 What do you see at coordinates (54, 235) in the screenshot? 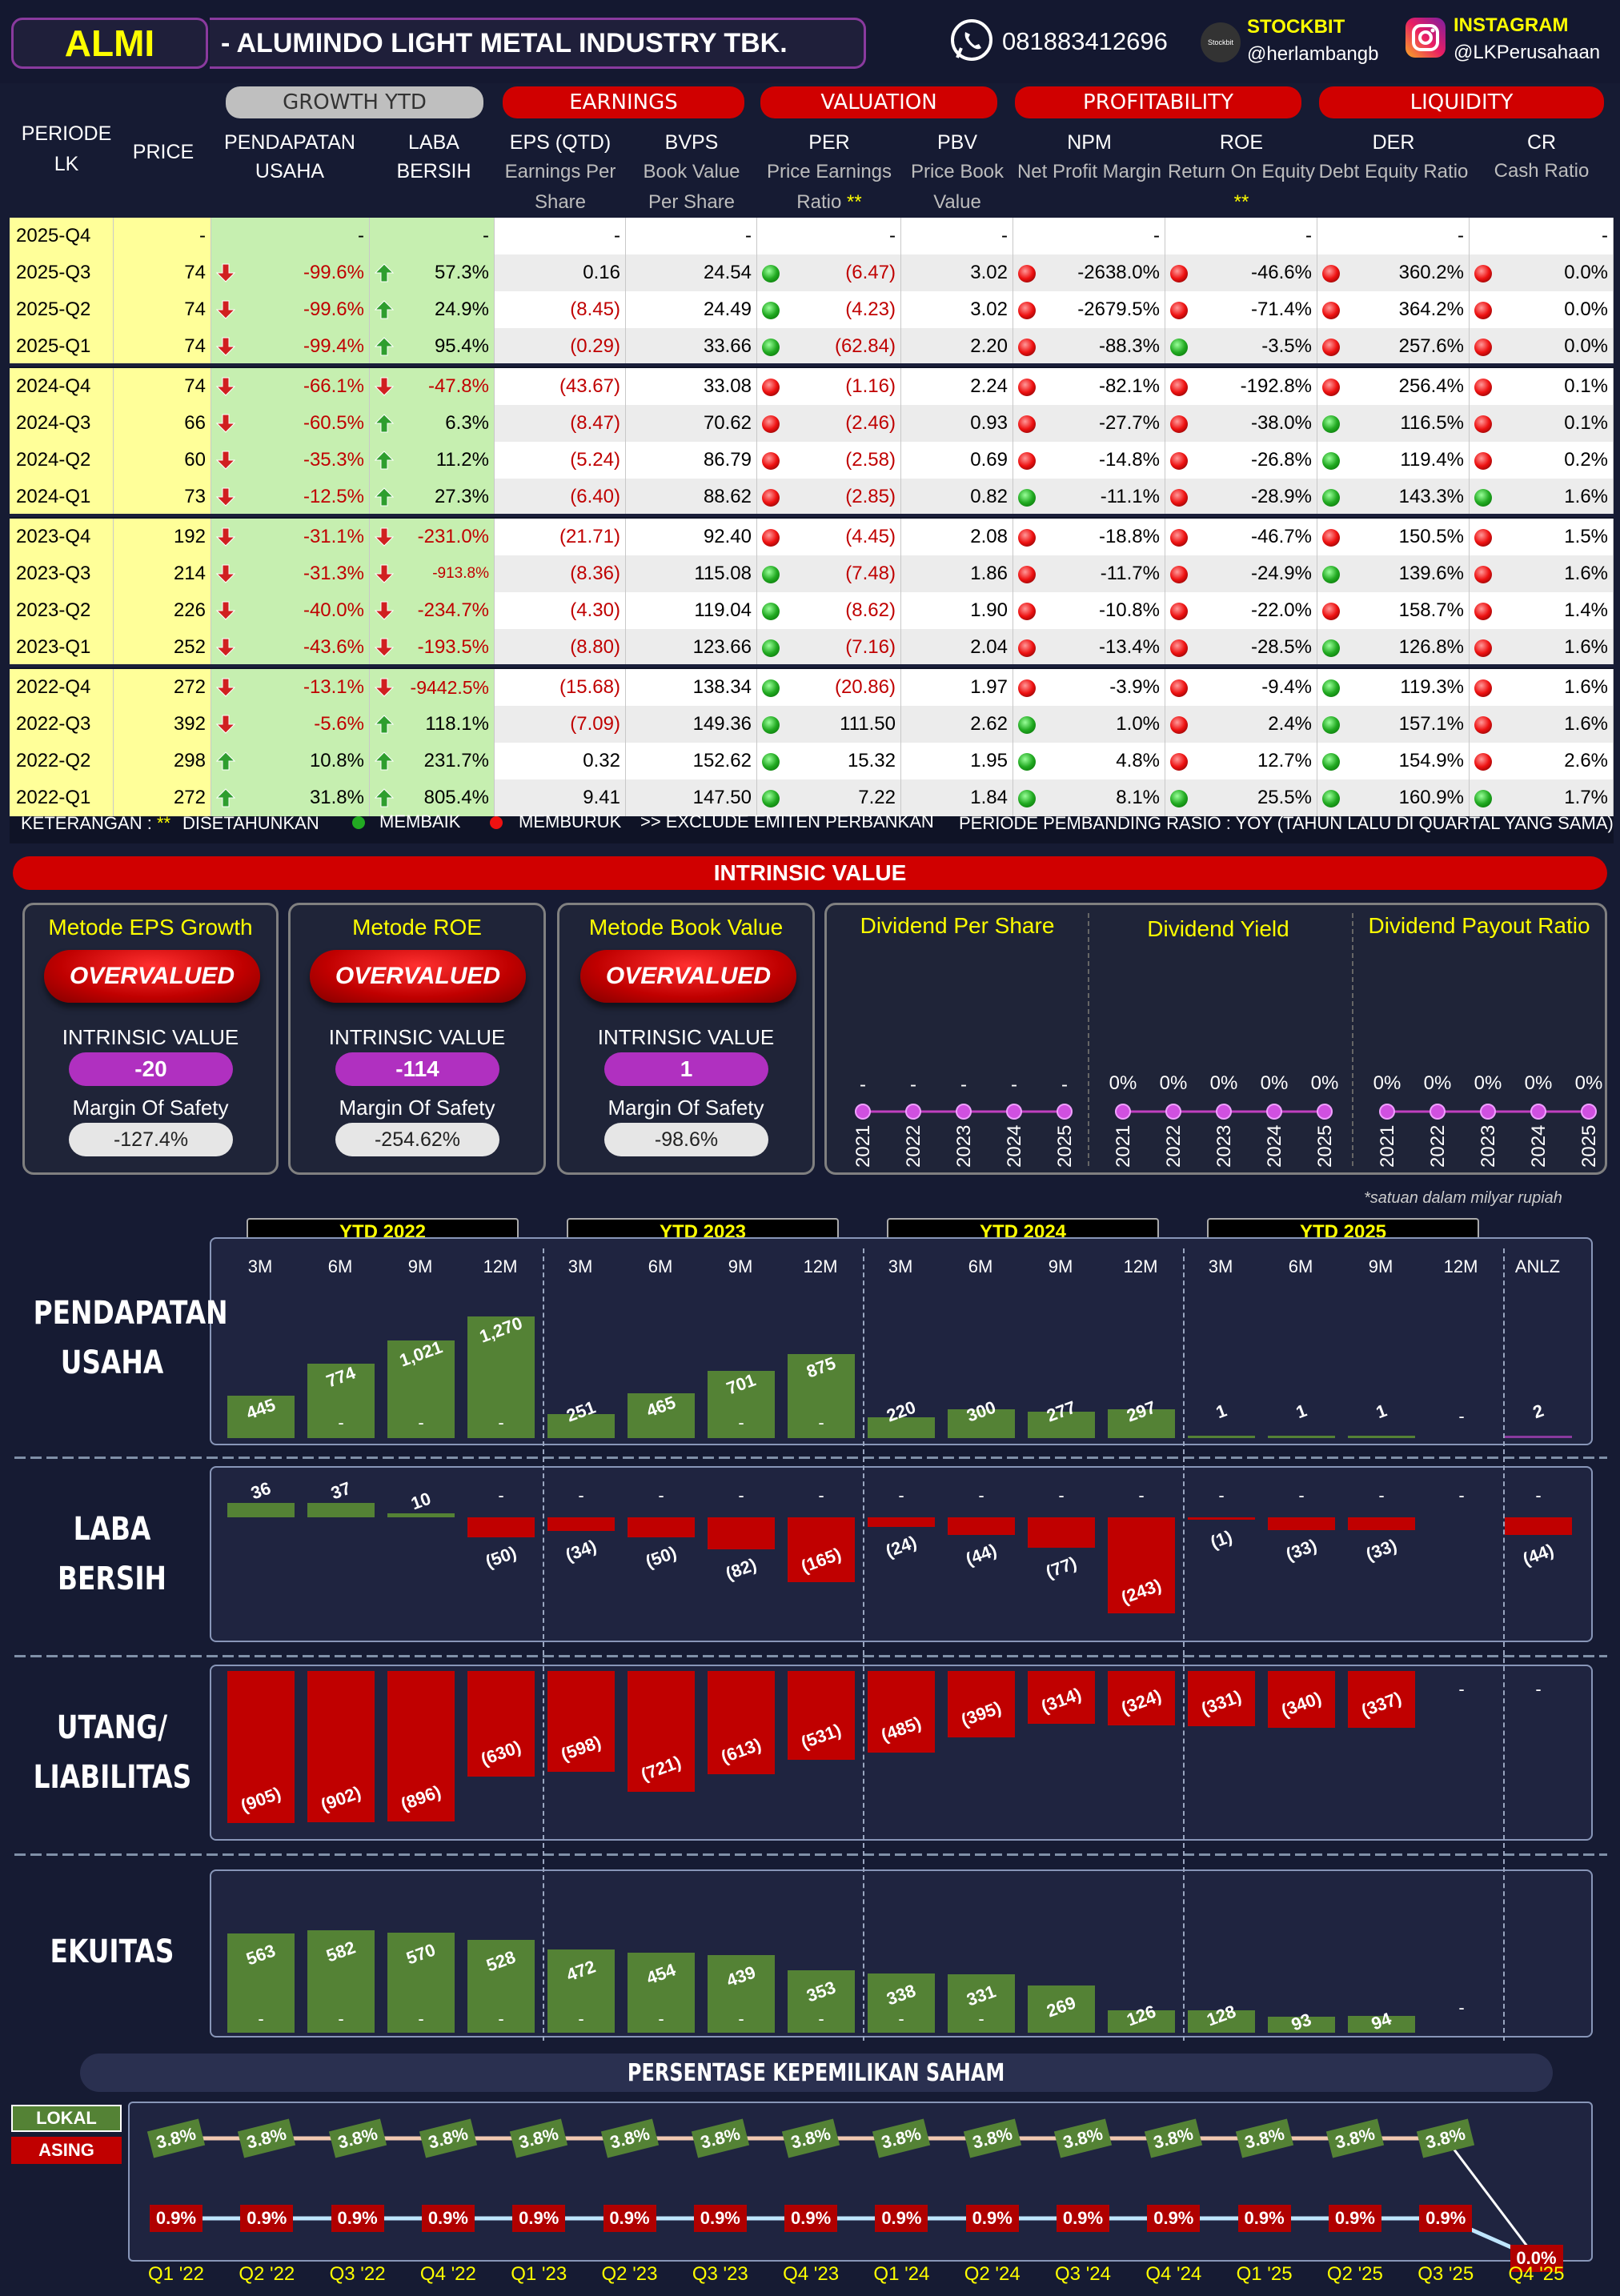
I see `cell-value: 2025-Q4` at bounding box center [54, 235].